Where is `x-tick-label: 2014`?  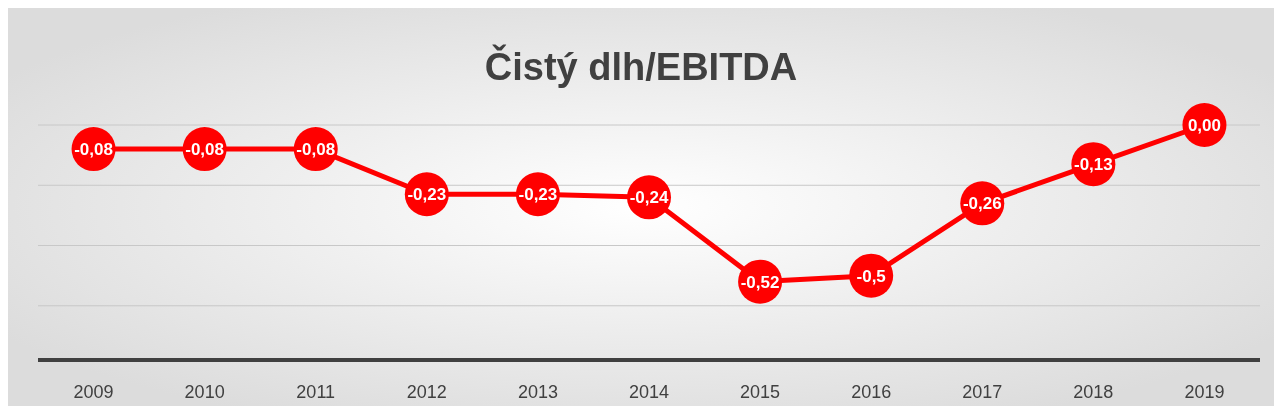
x-tick-label: 2014 is located at coordinates (649, 392).